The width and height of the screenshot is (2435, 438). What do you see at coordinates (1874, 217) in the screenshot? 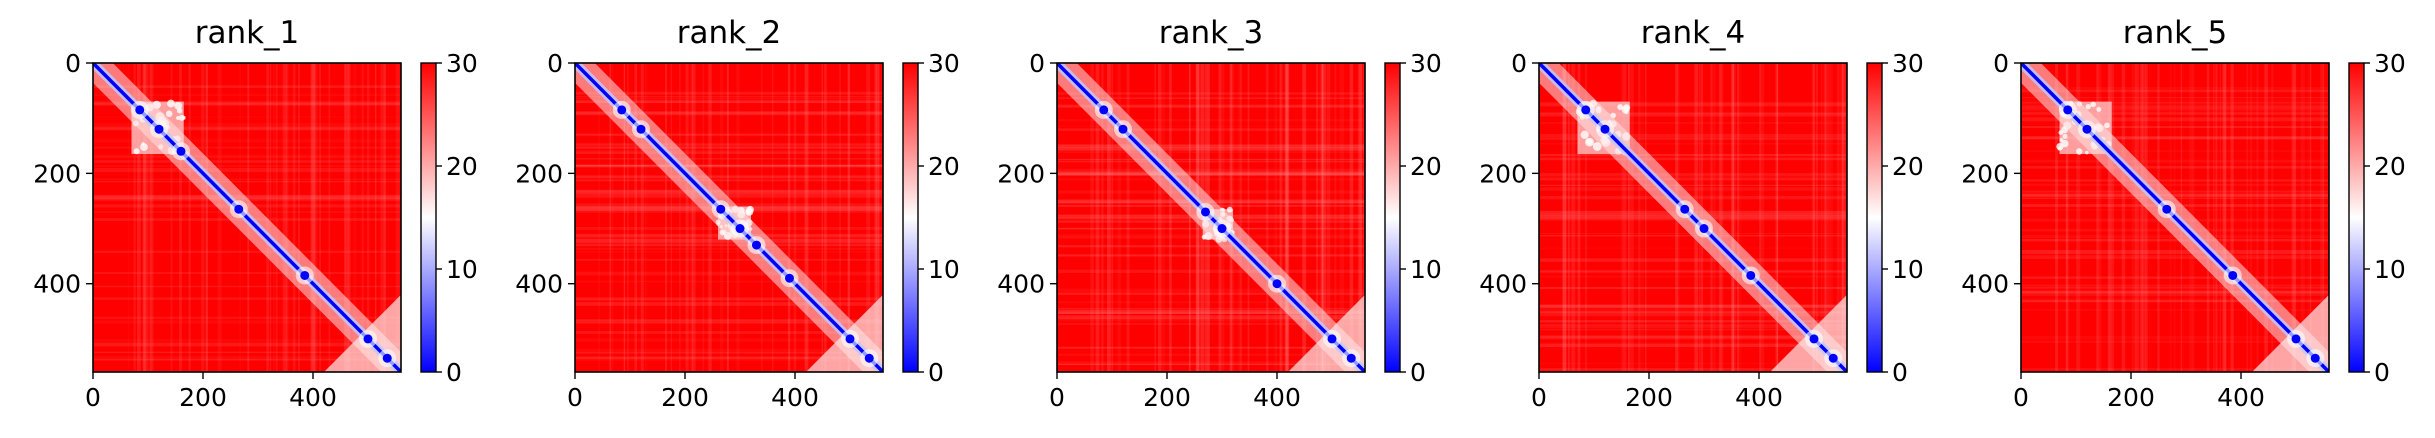
I see `colorbar` at bounding box center [1874, 217].